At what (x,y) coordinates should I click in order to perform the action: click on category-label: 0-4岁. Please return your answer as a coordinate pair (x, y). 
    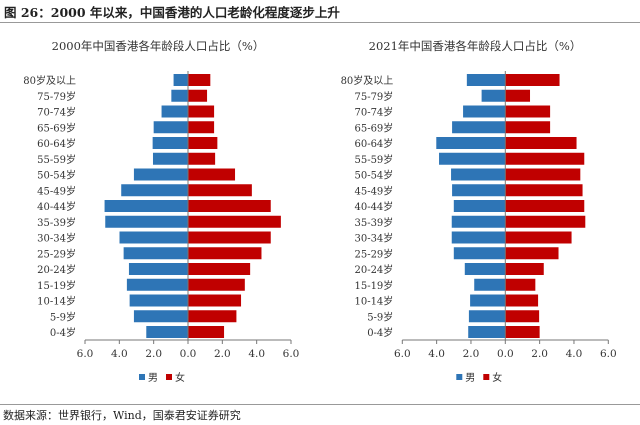
    Looking at the image, I should click on (63, 332).